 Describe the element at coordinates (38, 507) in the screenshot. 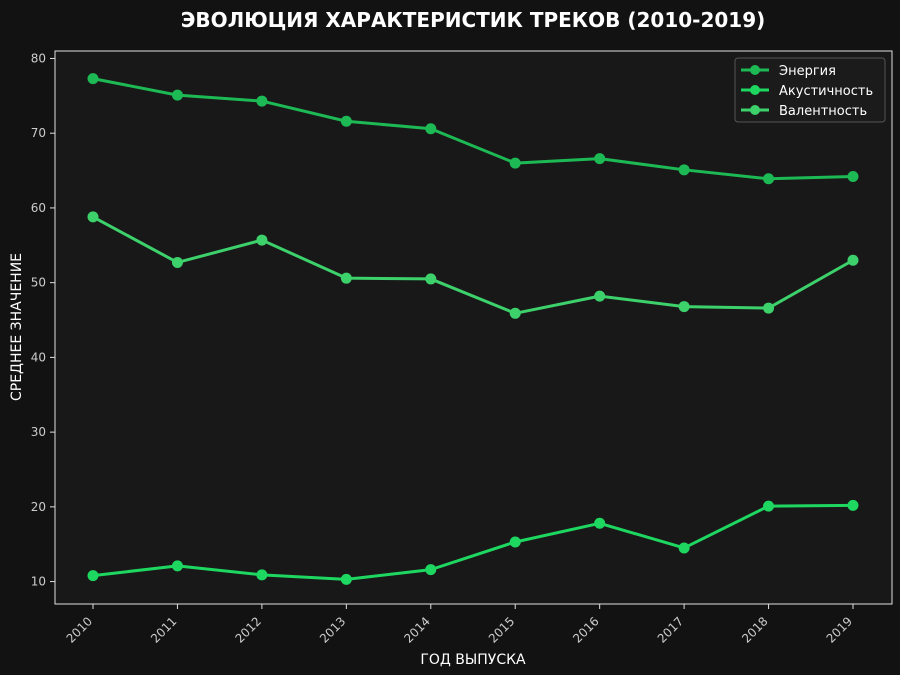

I see `y-tick-label: 20` at that location.